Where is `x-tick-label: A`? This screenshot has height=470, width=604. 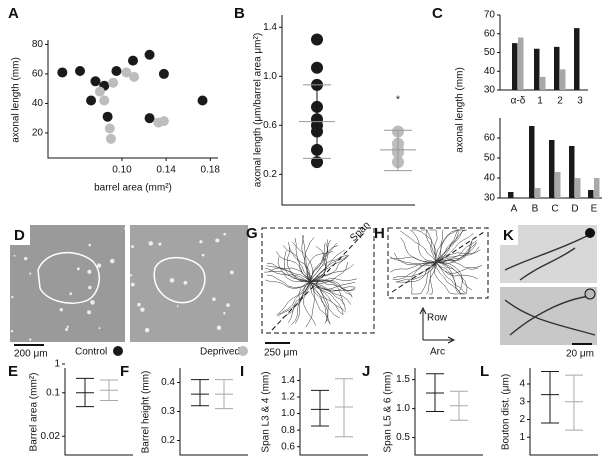 x-tick-label: A is located at coordinates (514, 209).